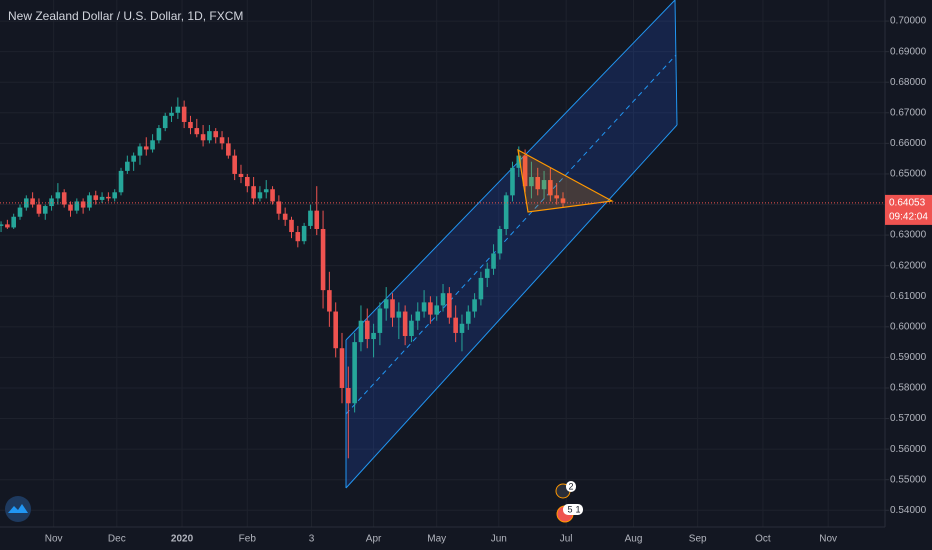 This screenshot has height=550, width=932. I want to click on y-tick-label: 0.58000, so click(908, 388).